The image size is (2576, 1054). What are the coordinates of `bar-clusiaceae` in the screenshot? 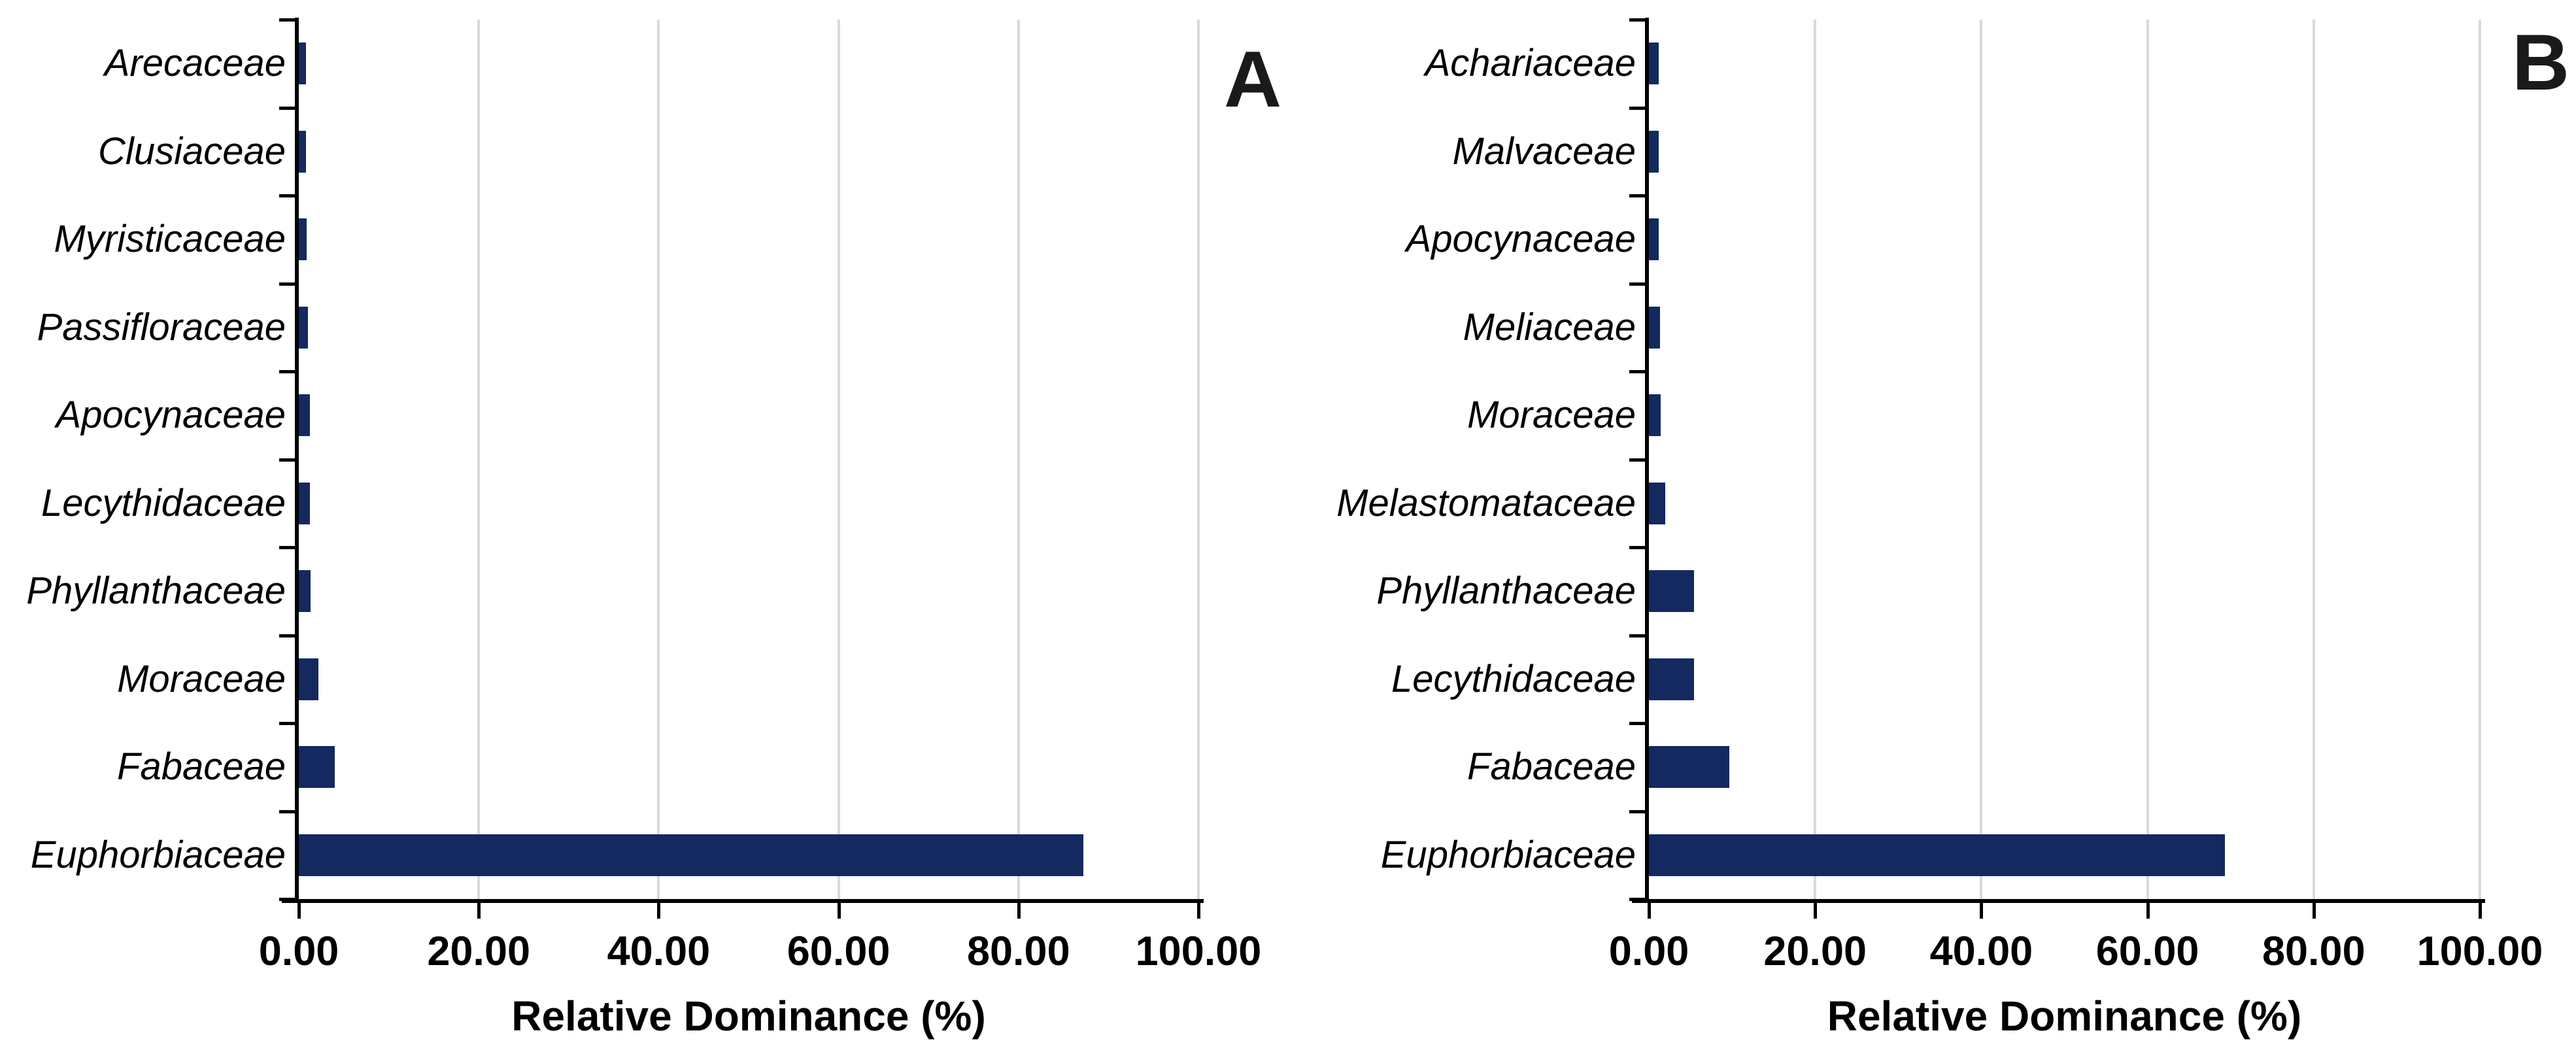 It's located at (302, 151).